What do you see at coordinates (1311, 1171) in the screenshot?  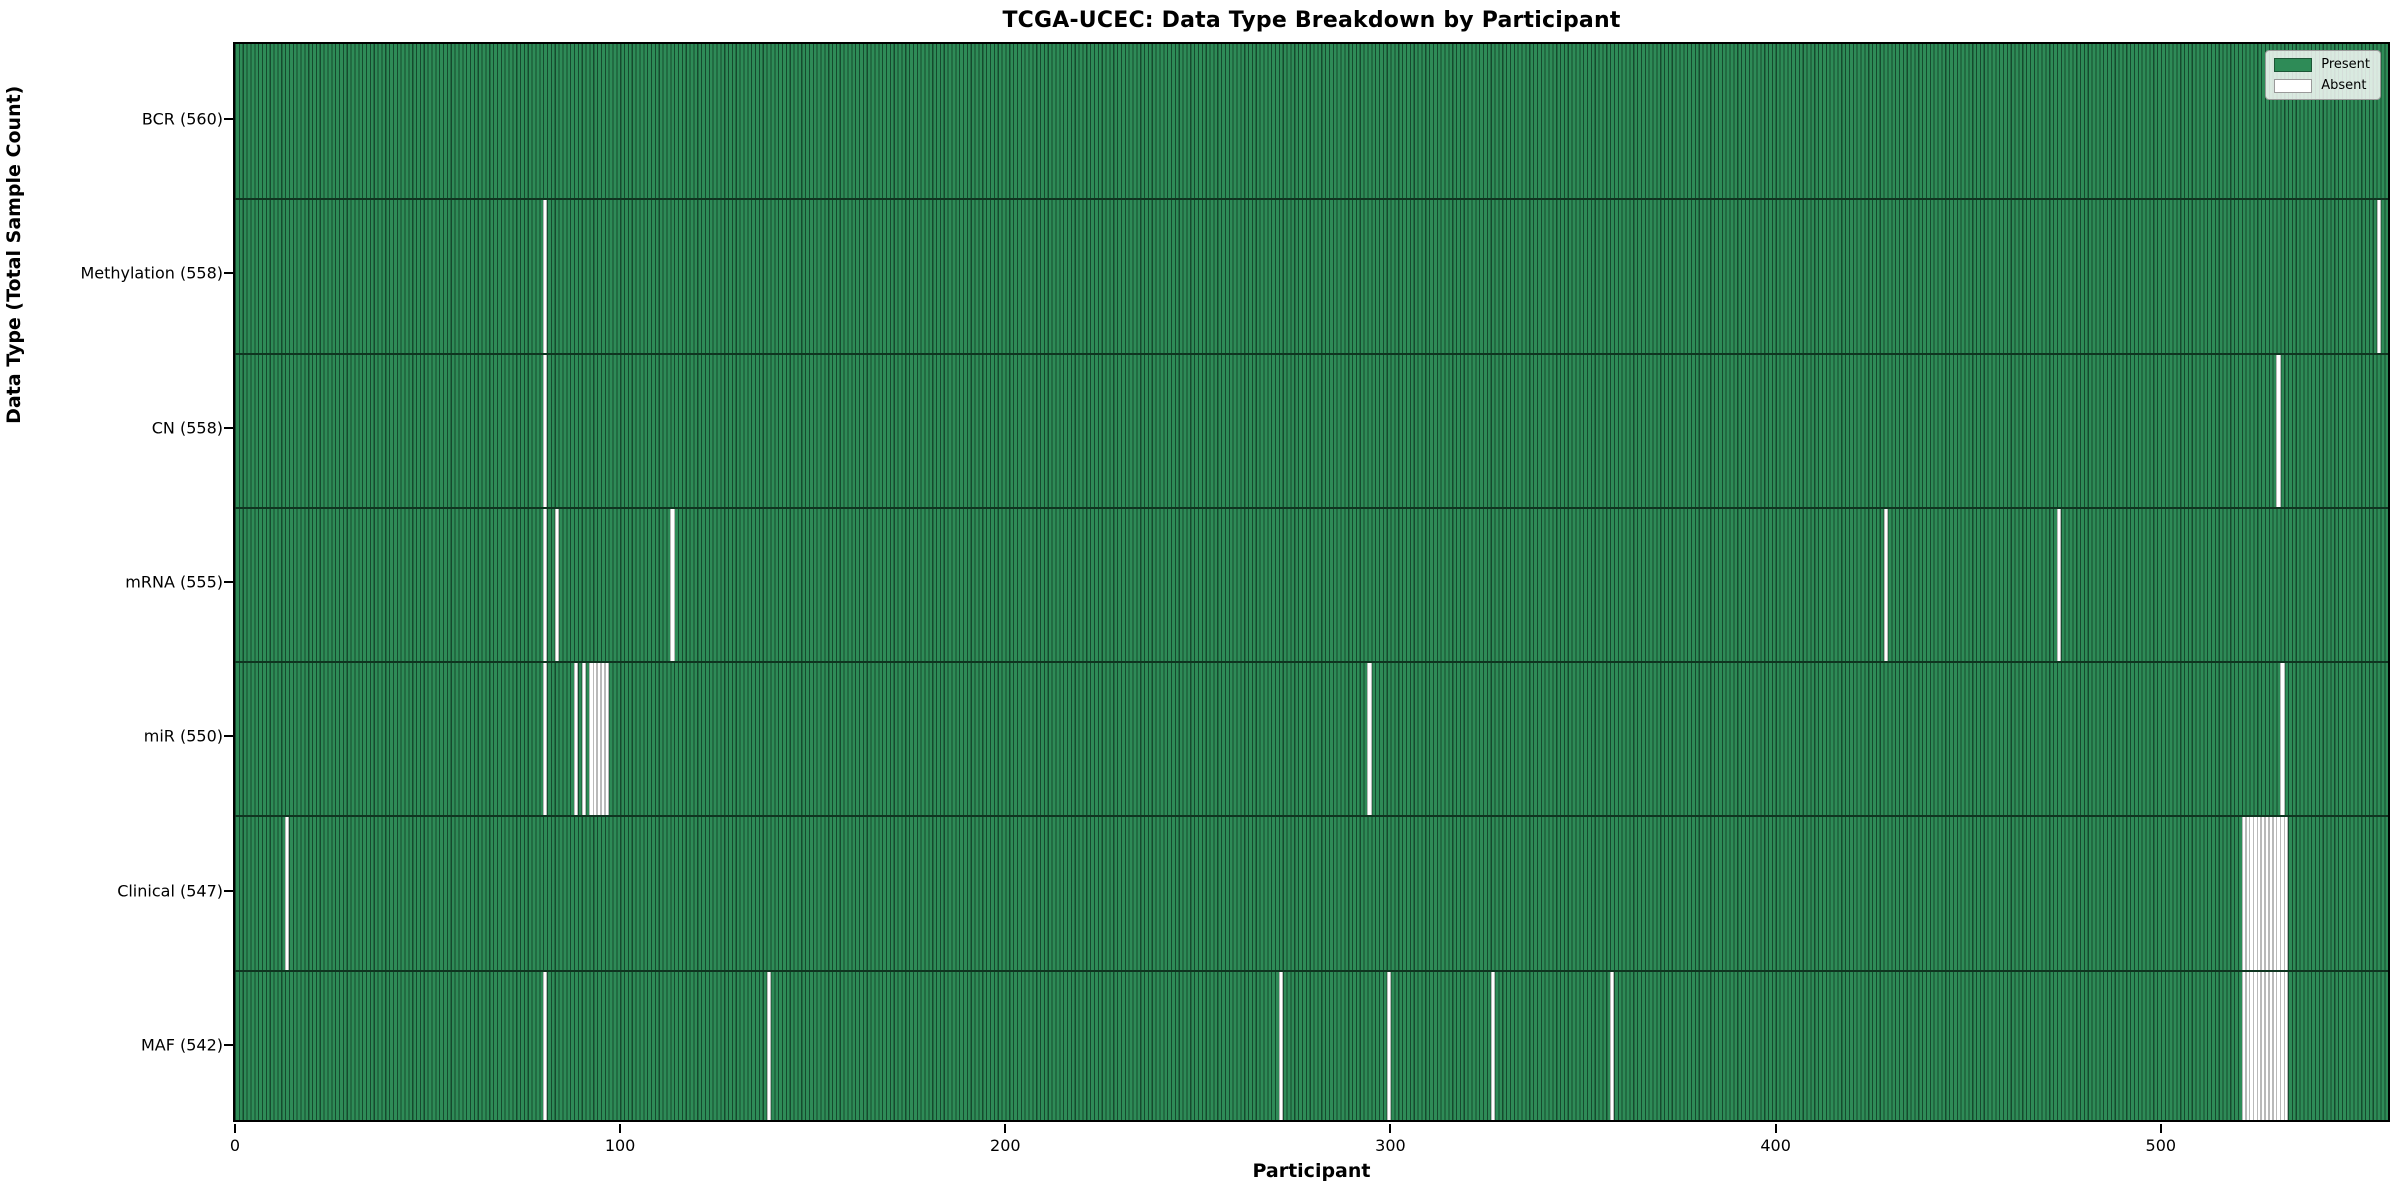 I see `x-axis-label: Participant` at bounding box center [1311, 1171].